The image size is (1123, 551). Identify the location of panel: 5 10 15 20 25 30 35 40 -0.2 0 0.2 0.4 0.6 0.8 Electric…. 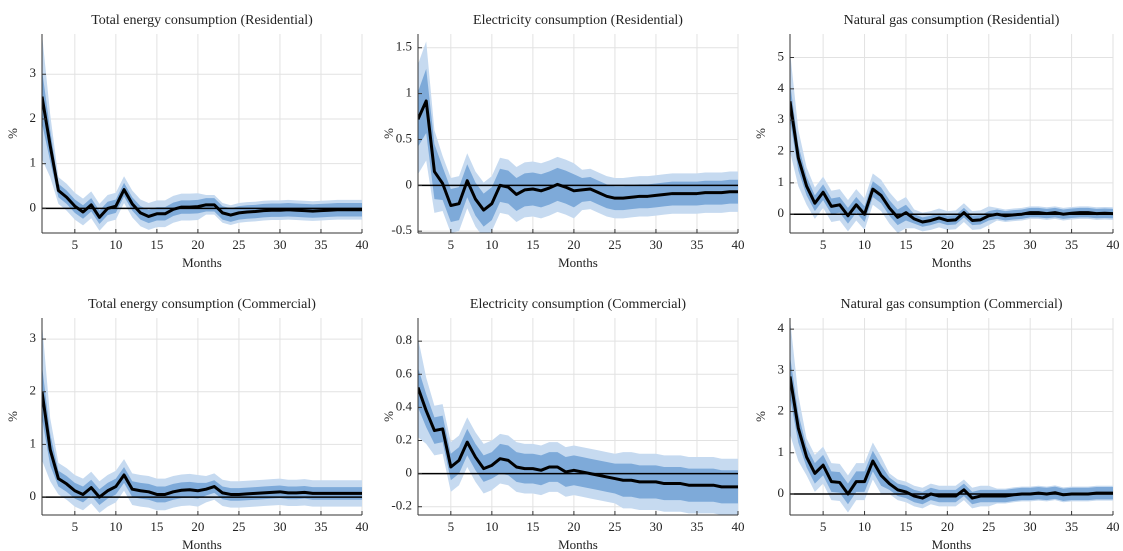
(563, 424).